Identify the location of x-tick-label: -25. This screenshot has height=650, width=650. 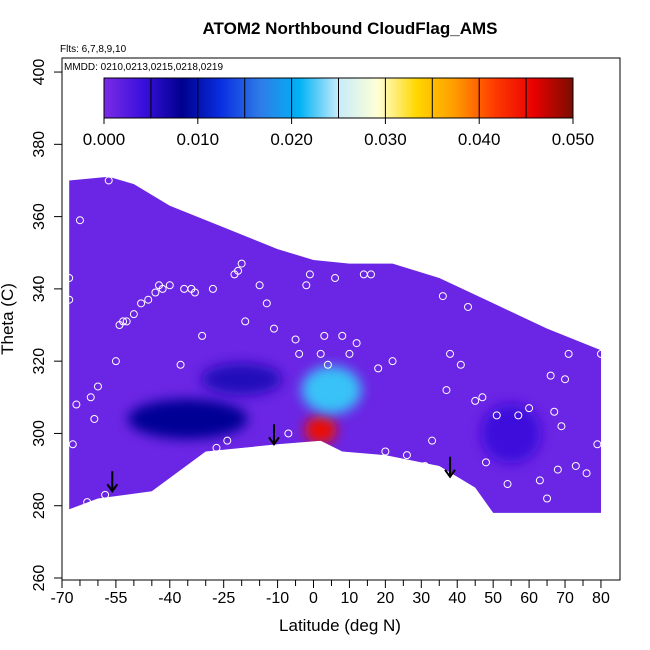
(223, 598).